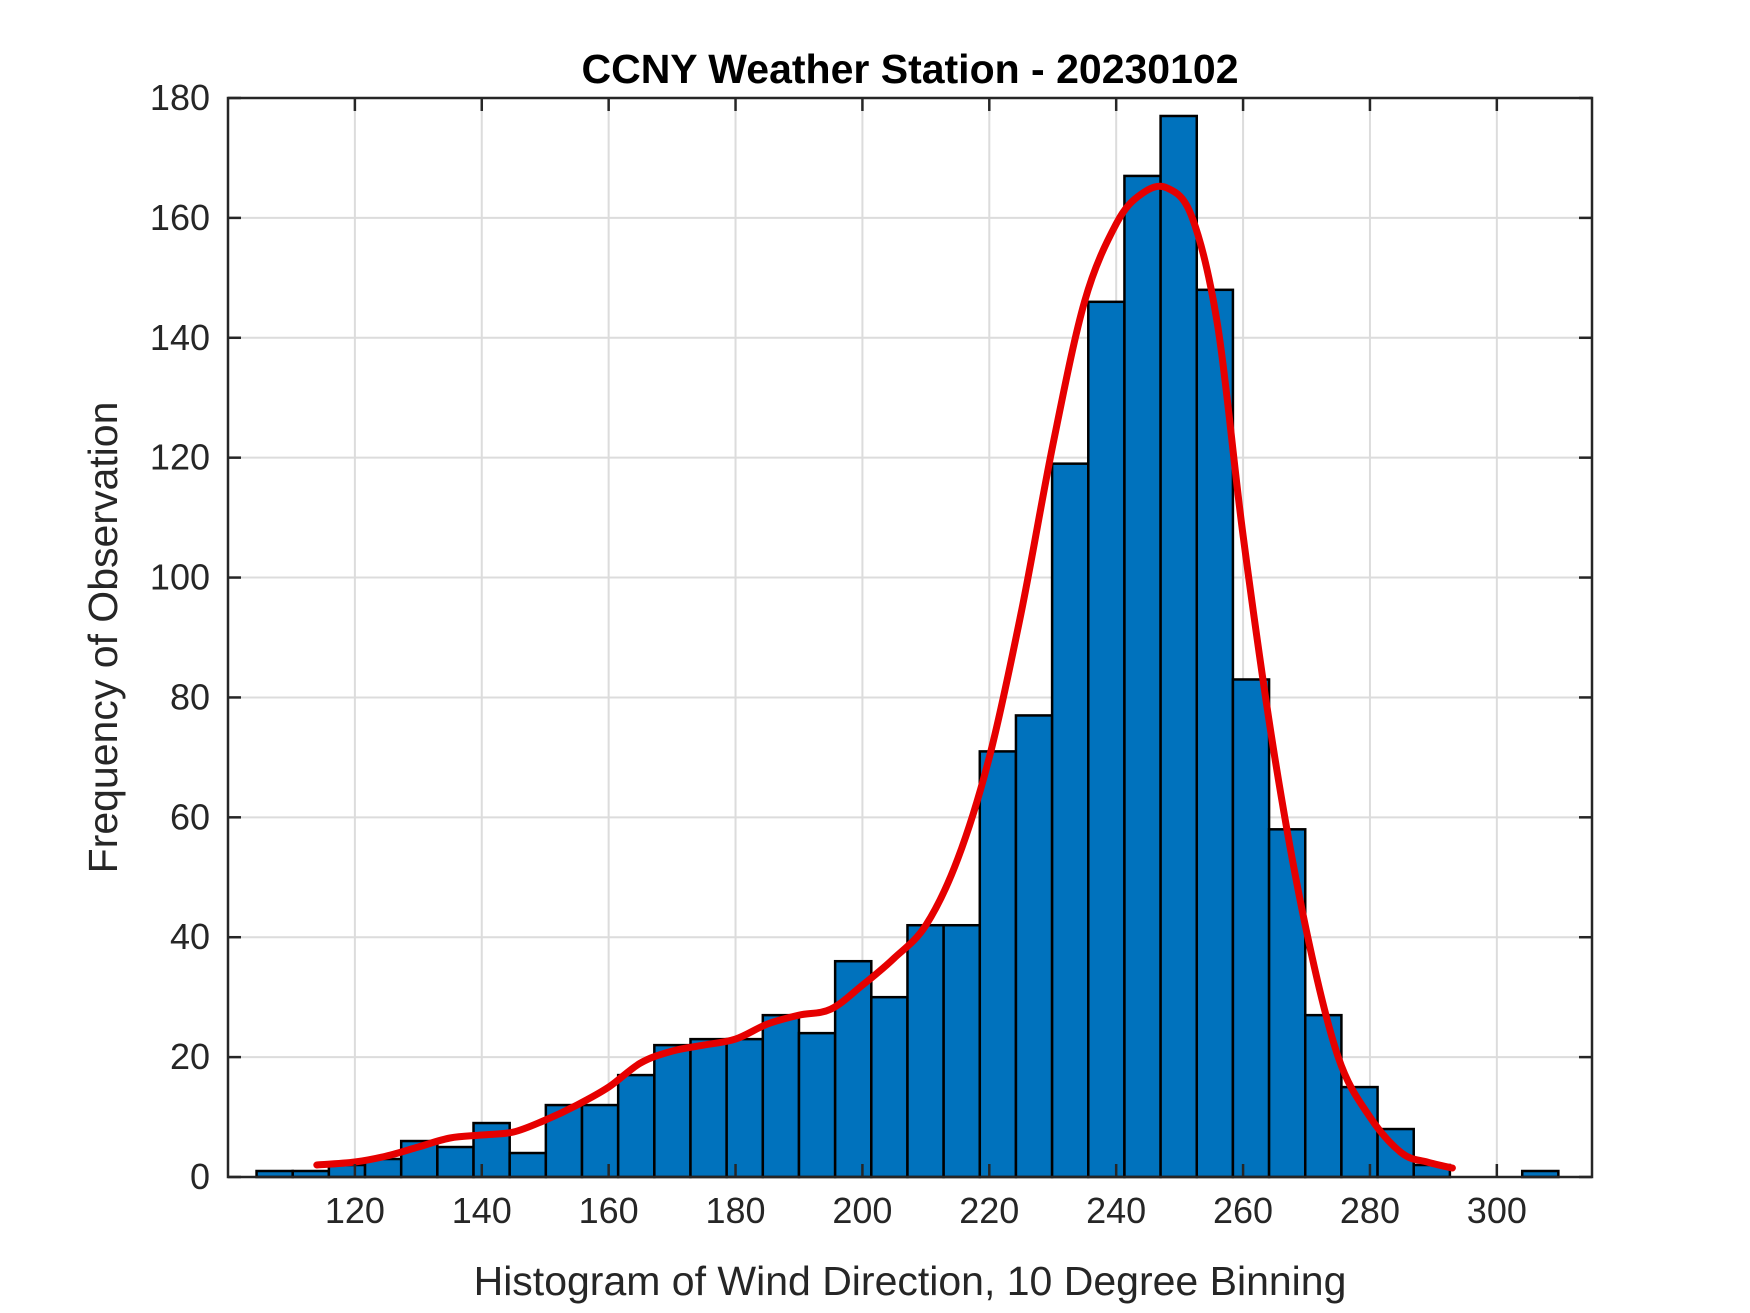 The height and width of the screenshot is (1313, 1750). What do you see at coordinates (735, 1210) in the screenshot?
I see `x-tick-label: 180` at bounding box center [735, 1210].